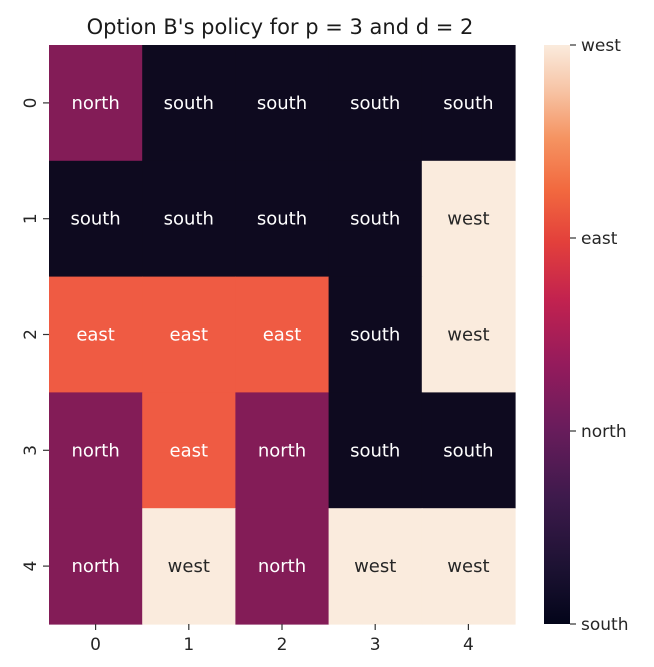 The height and width of the screenshot is (667, 654). Describe the element at coordinates (599, 335) in the screenshot. I see `colorbar-ticks: west east north south` at that location.